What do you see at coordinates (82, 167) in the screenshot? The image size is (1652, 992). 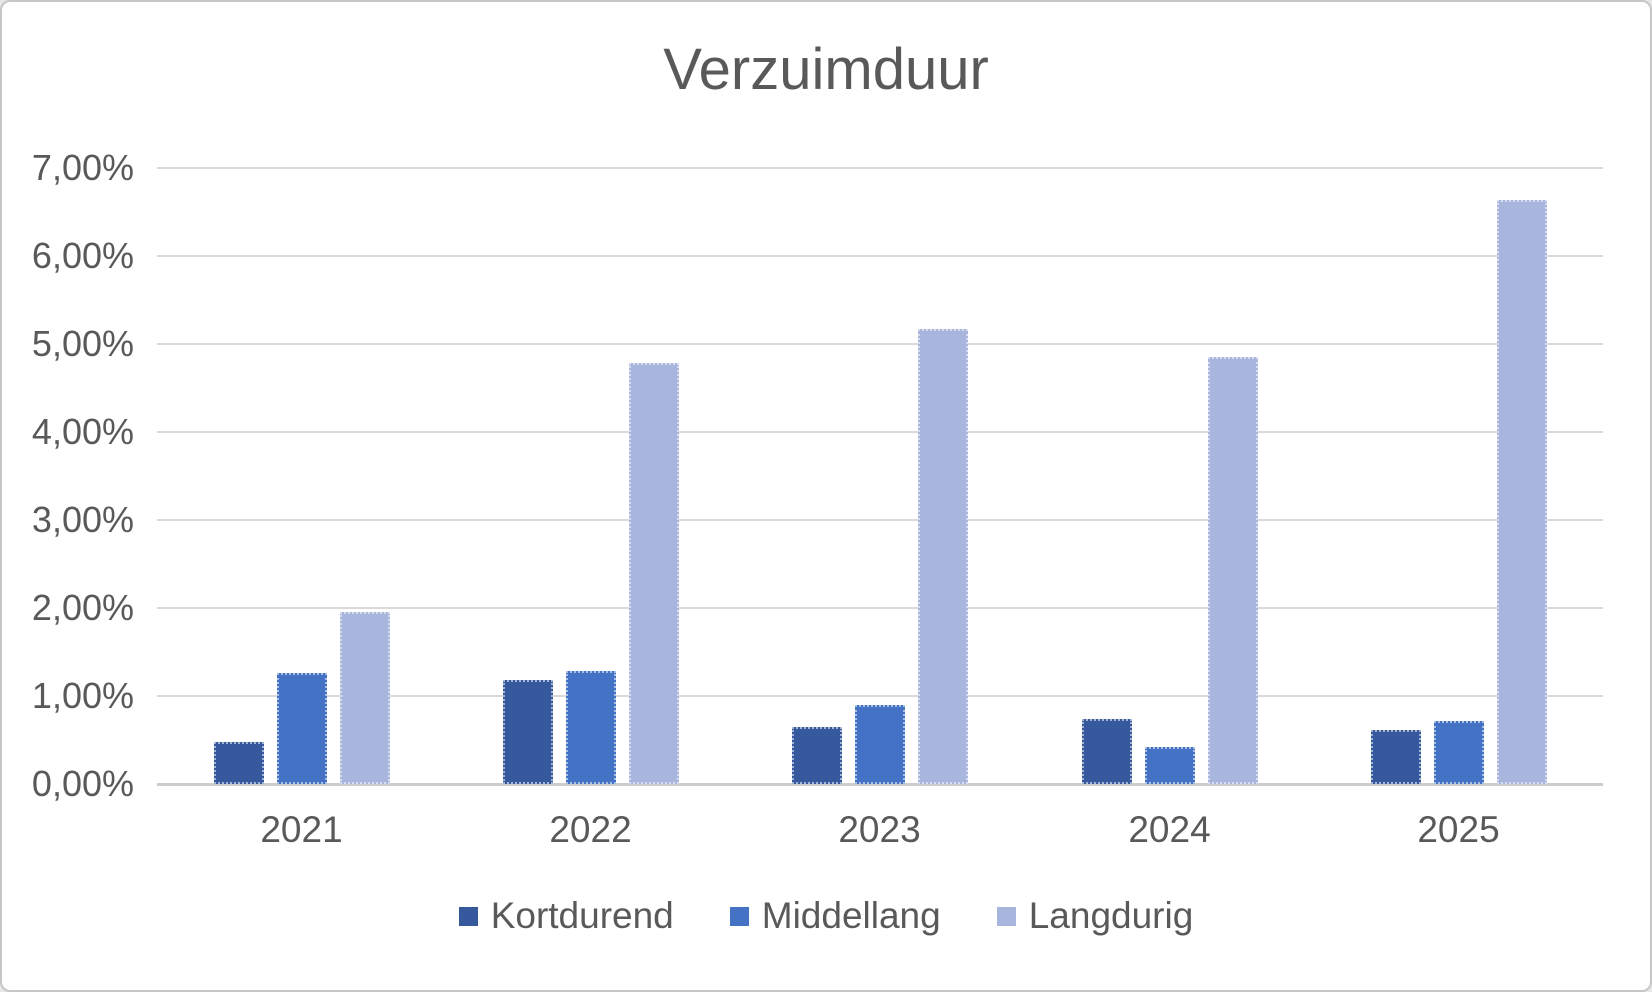 I see `y-tick-label: 7,00%` at bounding box center [82, 167].